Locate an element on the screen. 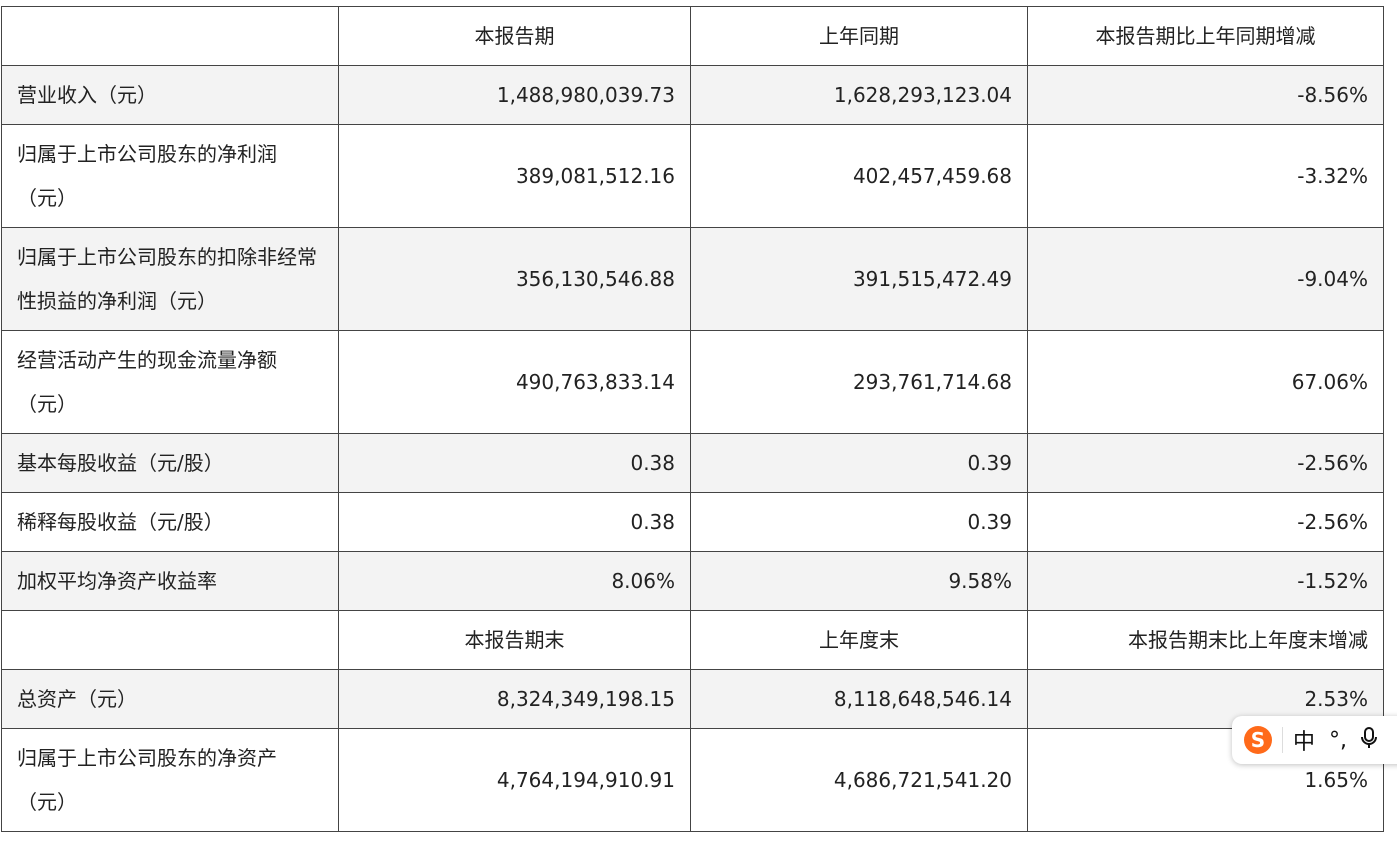 This screenshot has height=854, width=1397. previous-value: 4,686,721,541.20 is located at coordinates (859, 780).